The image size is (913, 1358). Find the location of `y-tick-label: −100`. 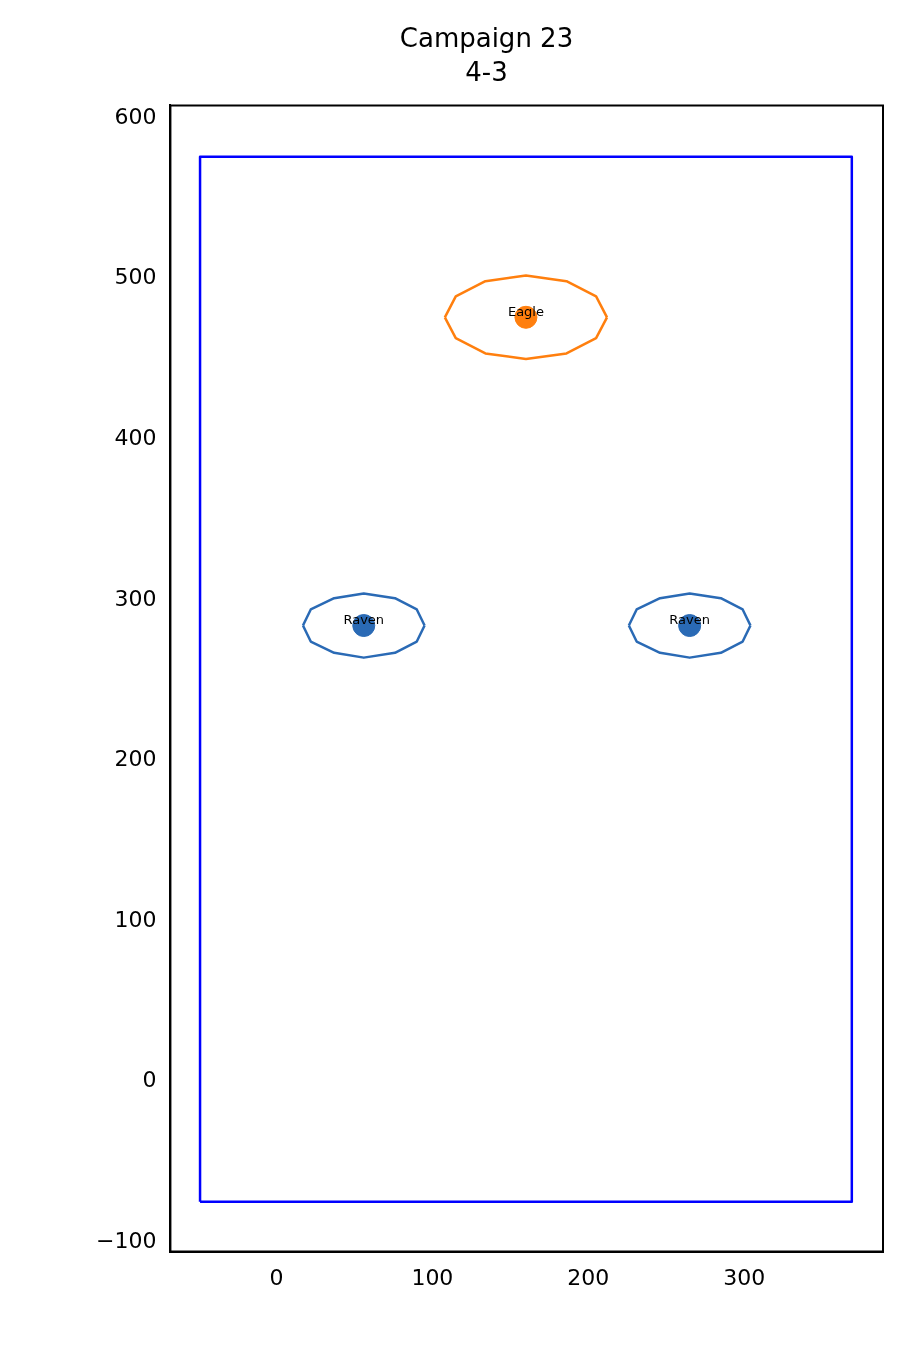

y-tick-label: −100 is located at coordinates (126, 1240).